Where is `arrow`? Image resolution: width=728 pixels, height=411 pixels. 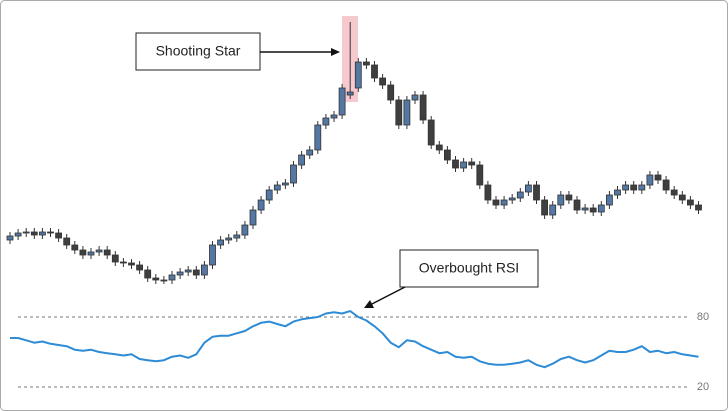 arrow is located at coordinates (387, 296).